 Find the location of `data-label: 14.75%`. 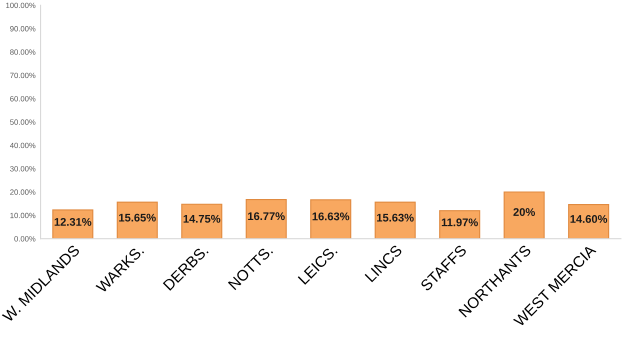

data-label: 14.75% is located at coordinates (202, 218).